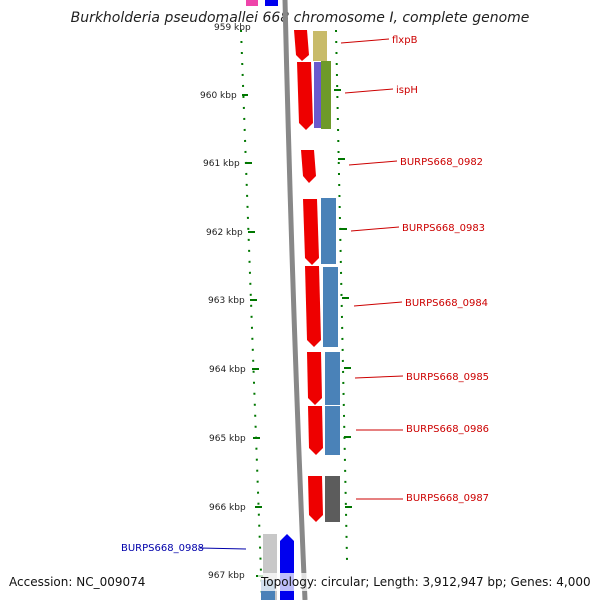 This screenshot has width=600, height=600. I want to click on tick-label-961: 961 kbp, so click(221, 164).